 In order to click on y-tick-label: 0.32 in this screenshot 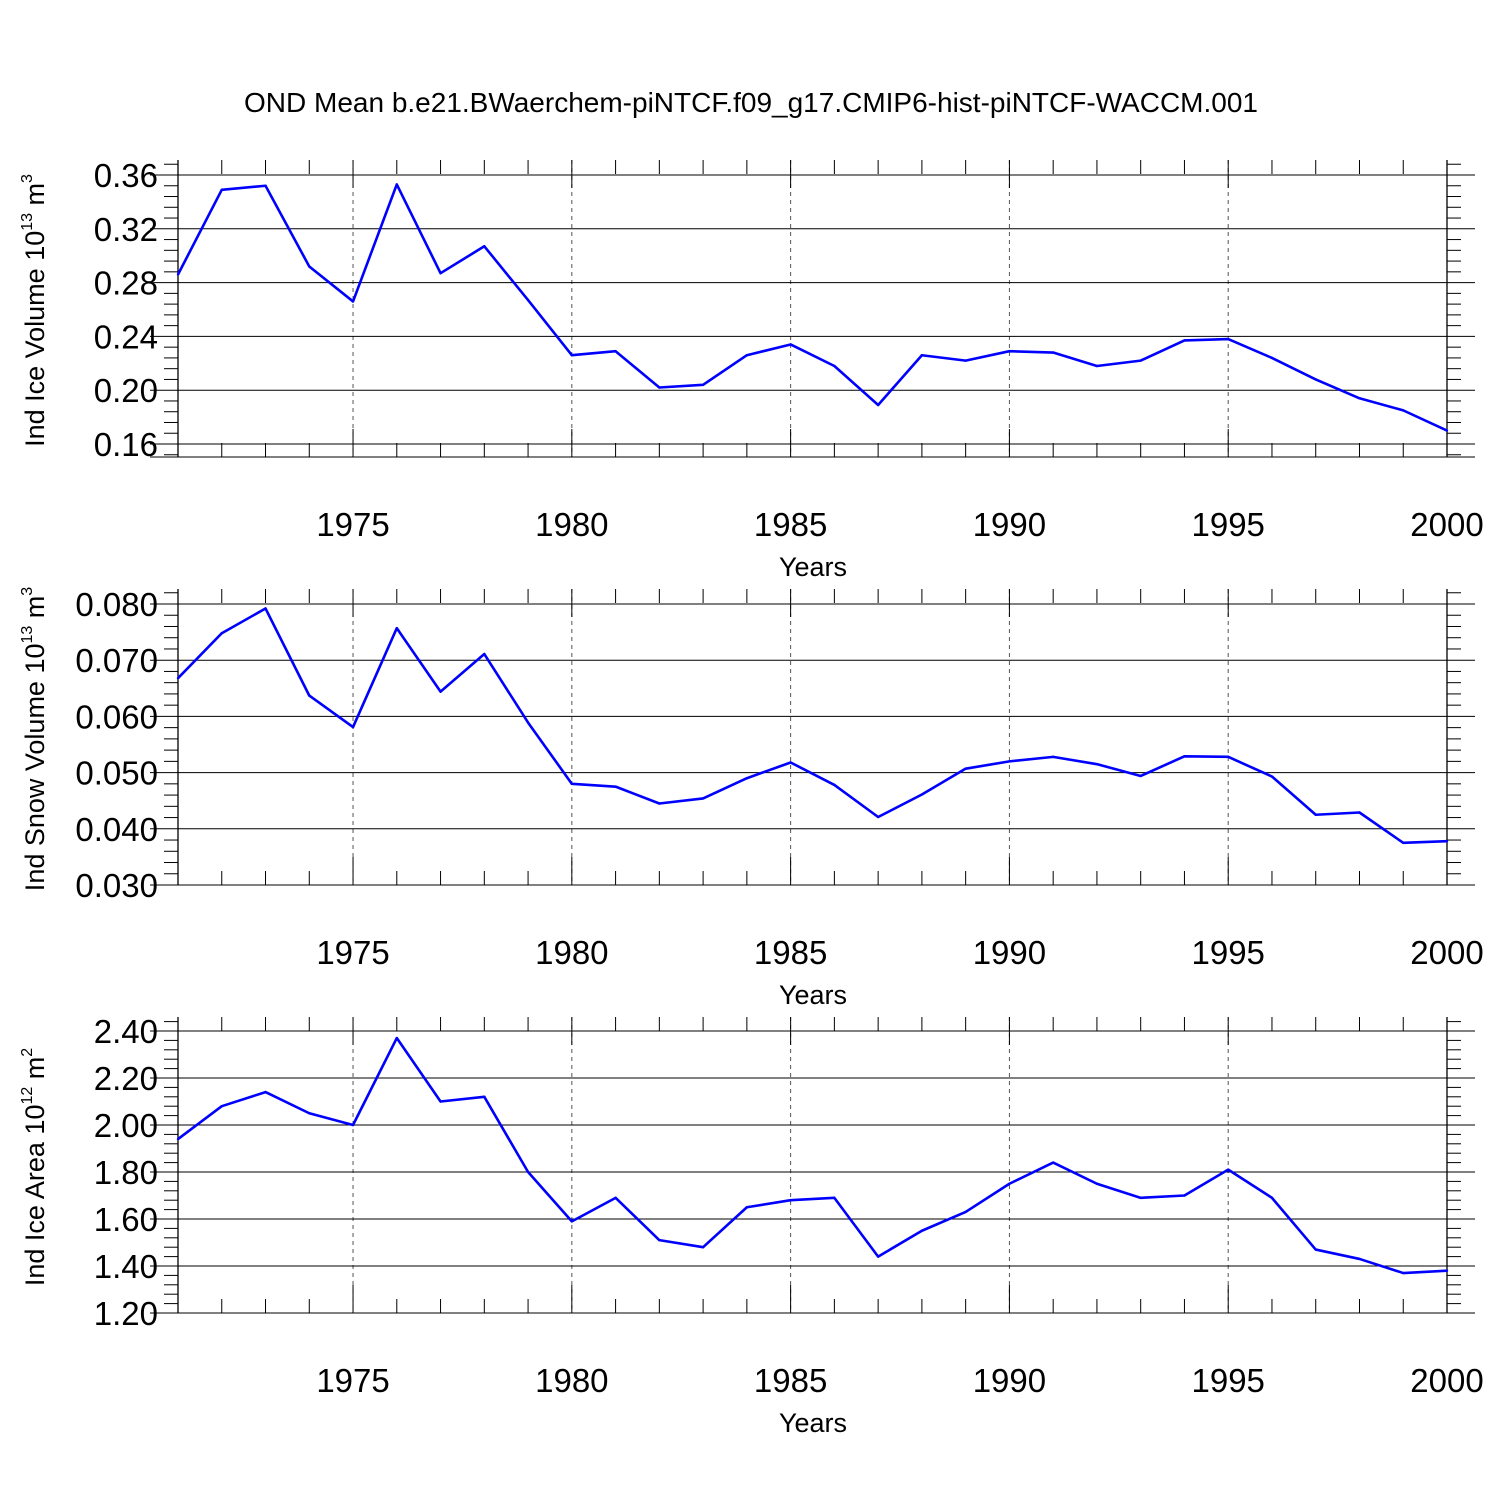, I will do `click(126, 229)`.